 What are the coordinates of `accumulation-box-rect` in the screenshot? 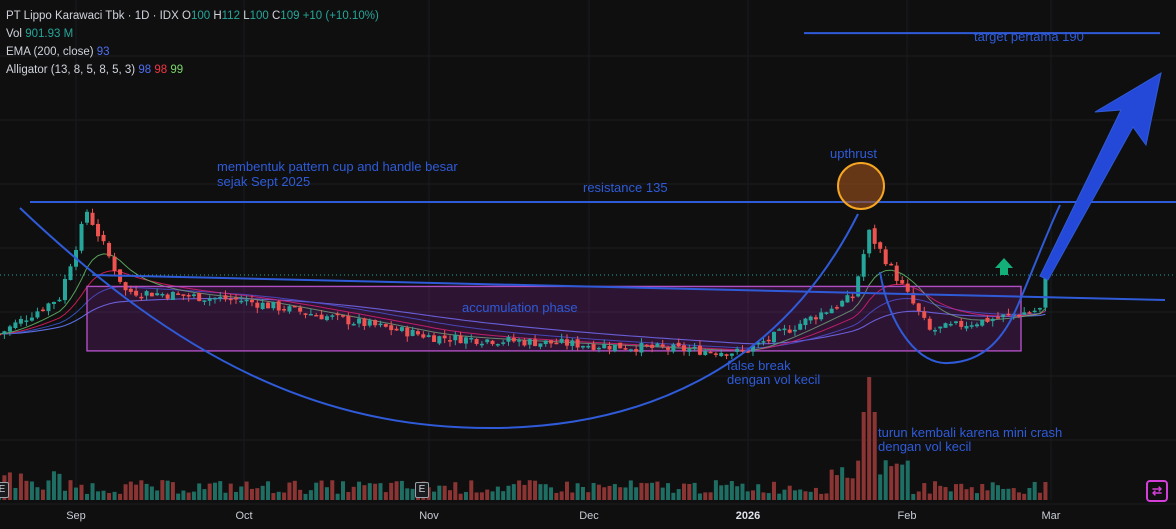 It's located at (554, 318).